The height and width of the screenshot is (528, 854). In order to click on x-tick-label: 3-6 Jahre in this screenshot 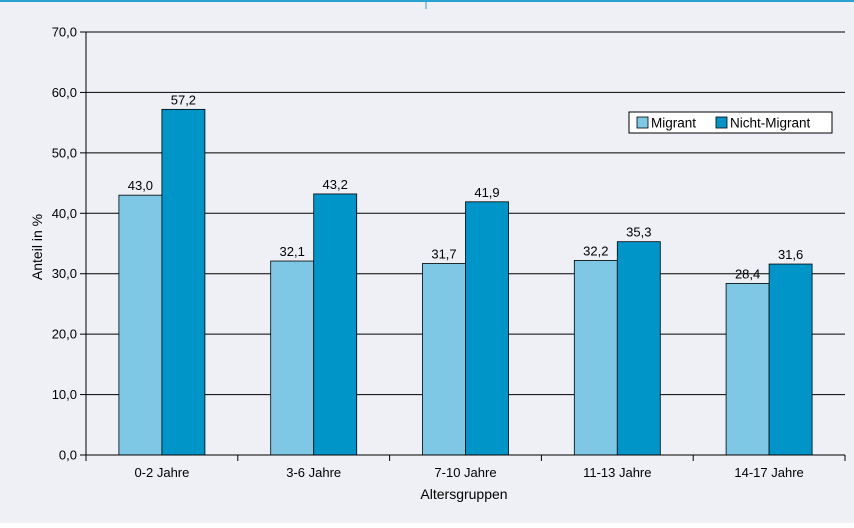, I will do `click(313, 472)`.